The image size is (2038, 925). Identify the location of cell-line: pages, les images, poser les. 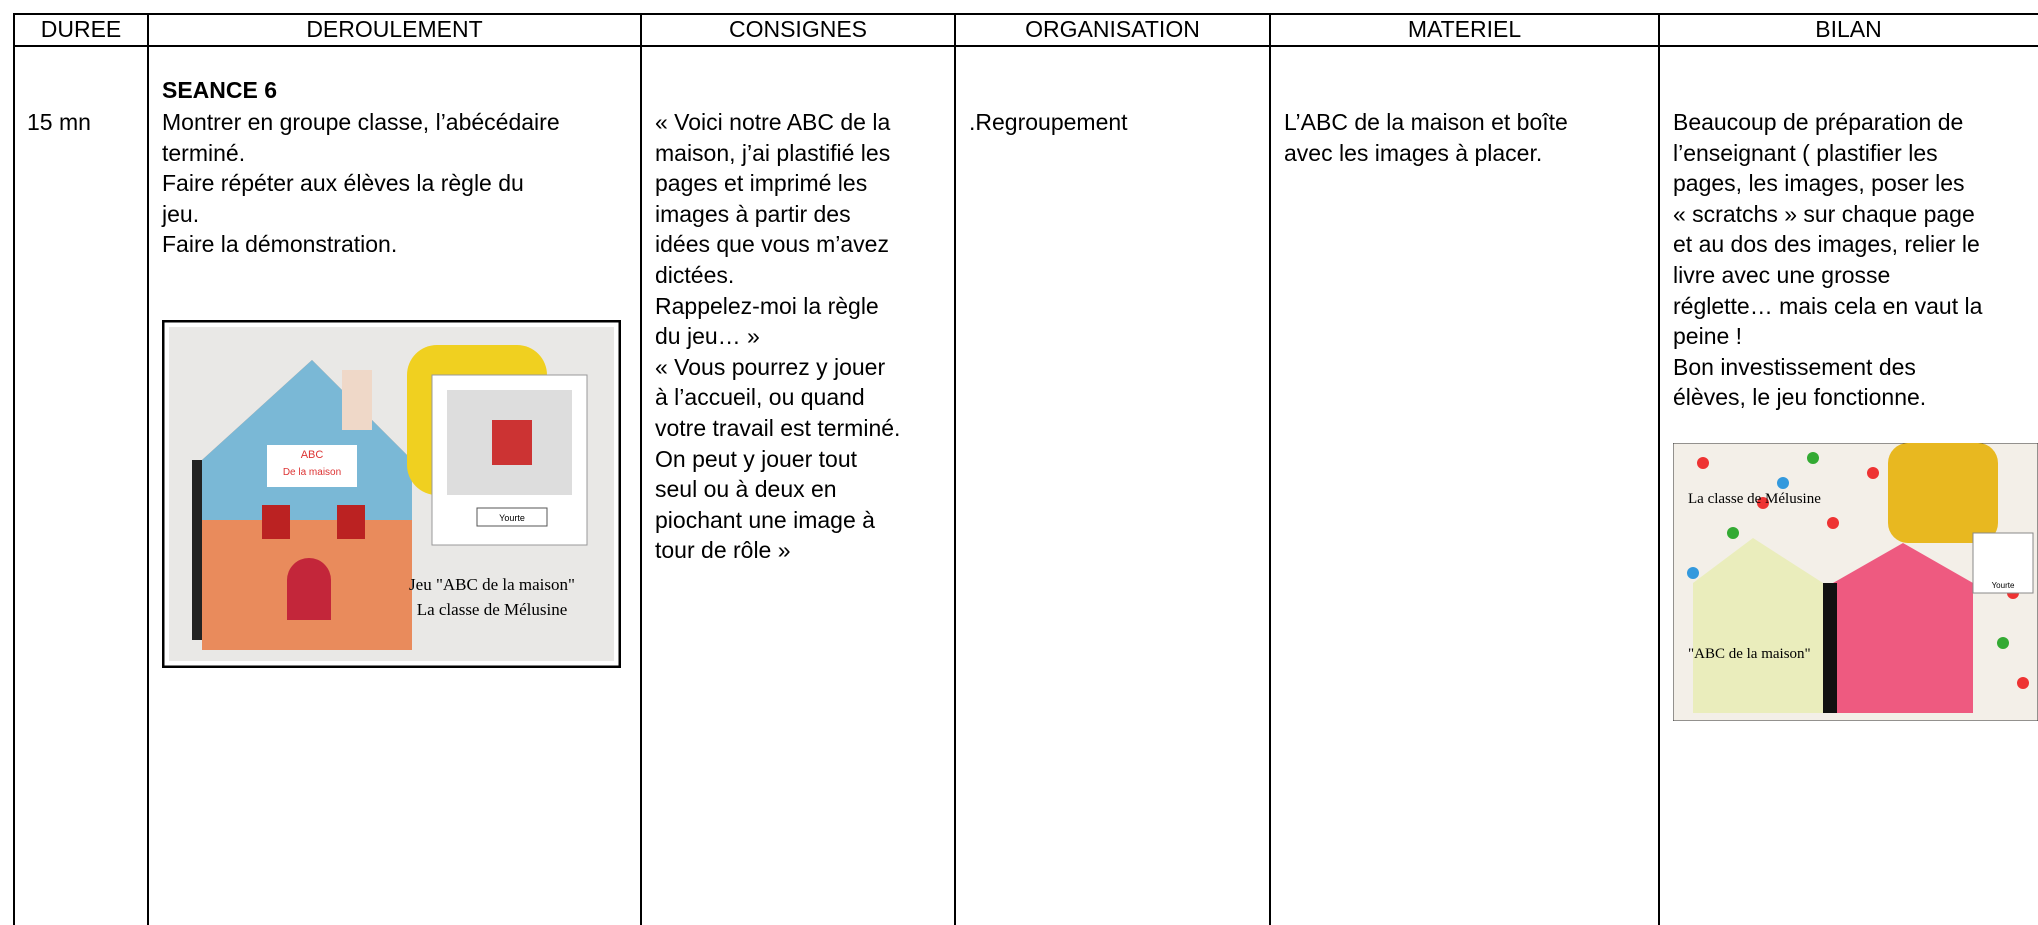
(1819, 183).